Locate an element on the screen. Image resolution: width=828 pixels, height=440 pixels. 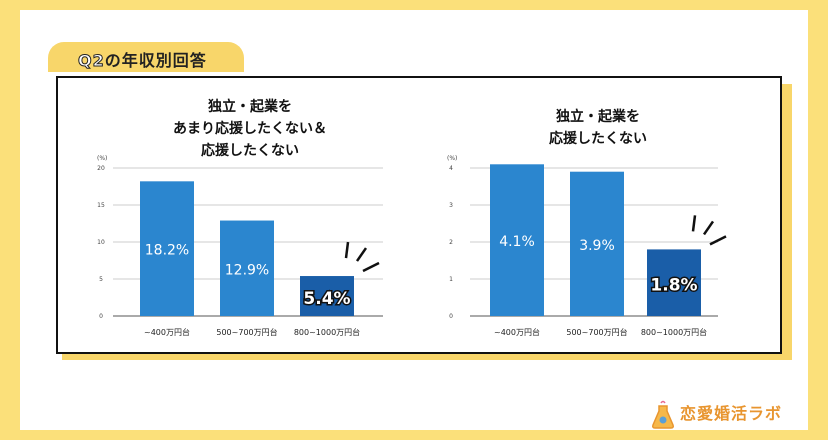
question-heading: Q2の年収別回答 is located at coordinates (142, 59).